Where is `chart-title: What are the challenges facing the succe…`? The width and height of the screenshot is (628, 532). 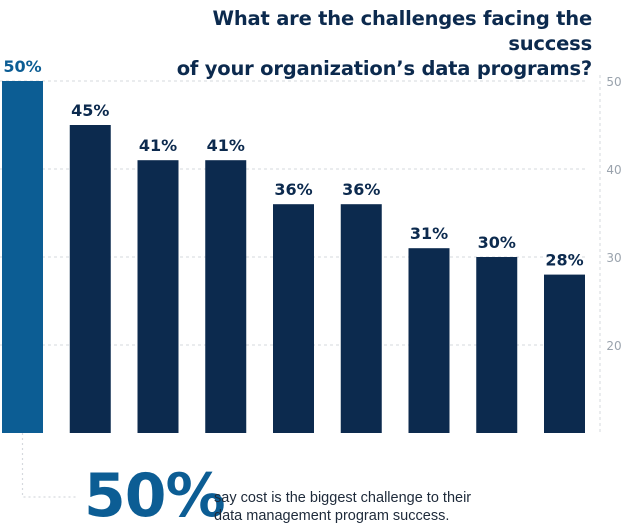
chart-title: What are the challenges facing the succe… is located at coordinates (362, 43).